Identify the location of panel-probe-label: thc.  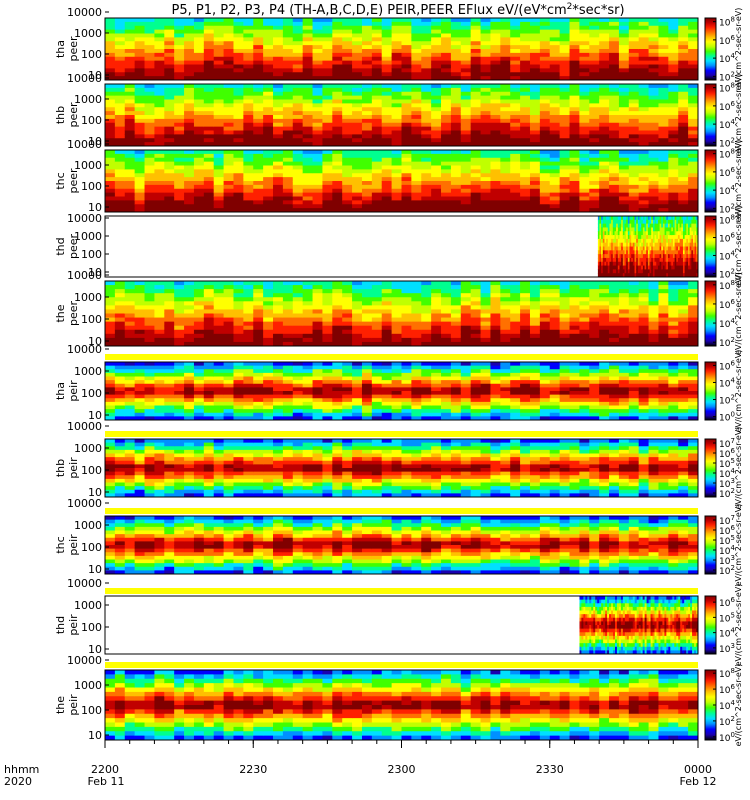
(60, 544).